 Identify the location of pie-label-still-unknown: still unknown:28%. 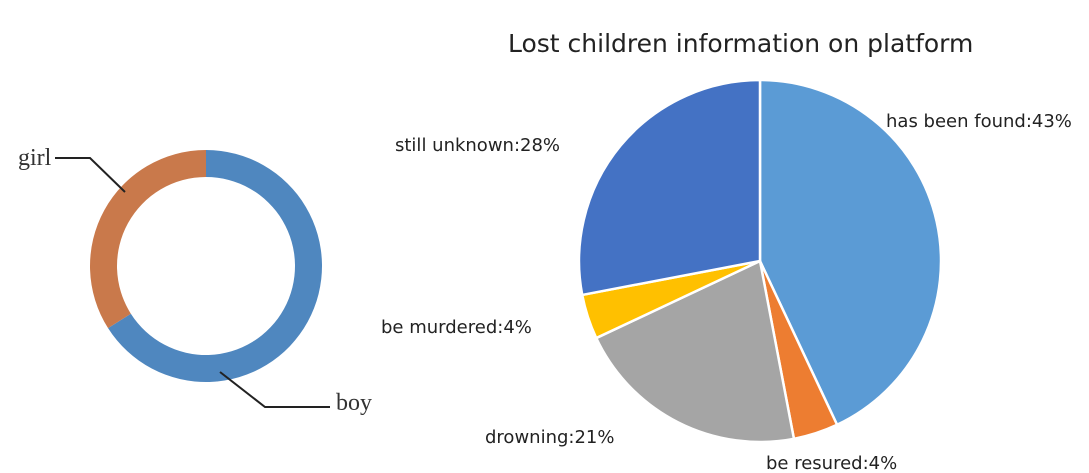
(477, 145).